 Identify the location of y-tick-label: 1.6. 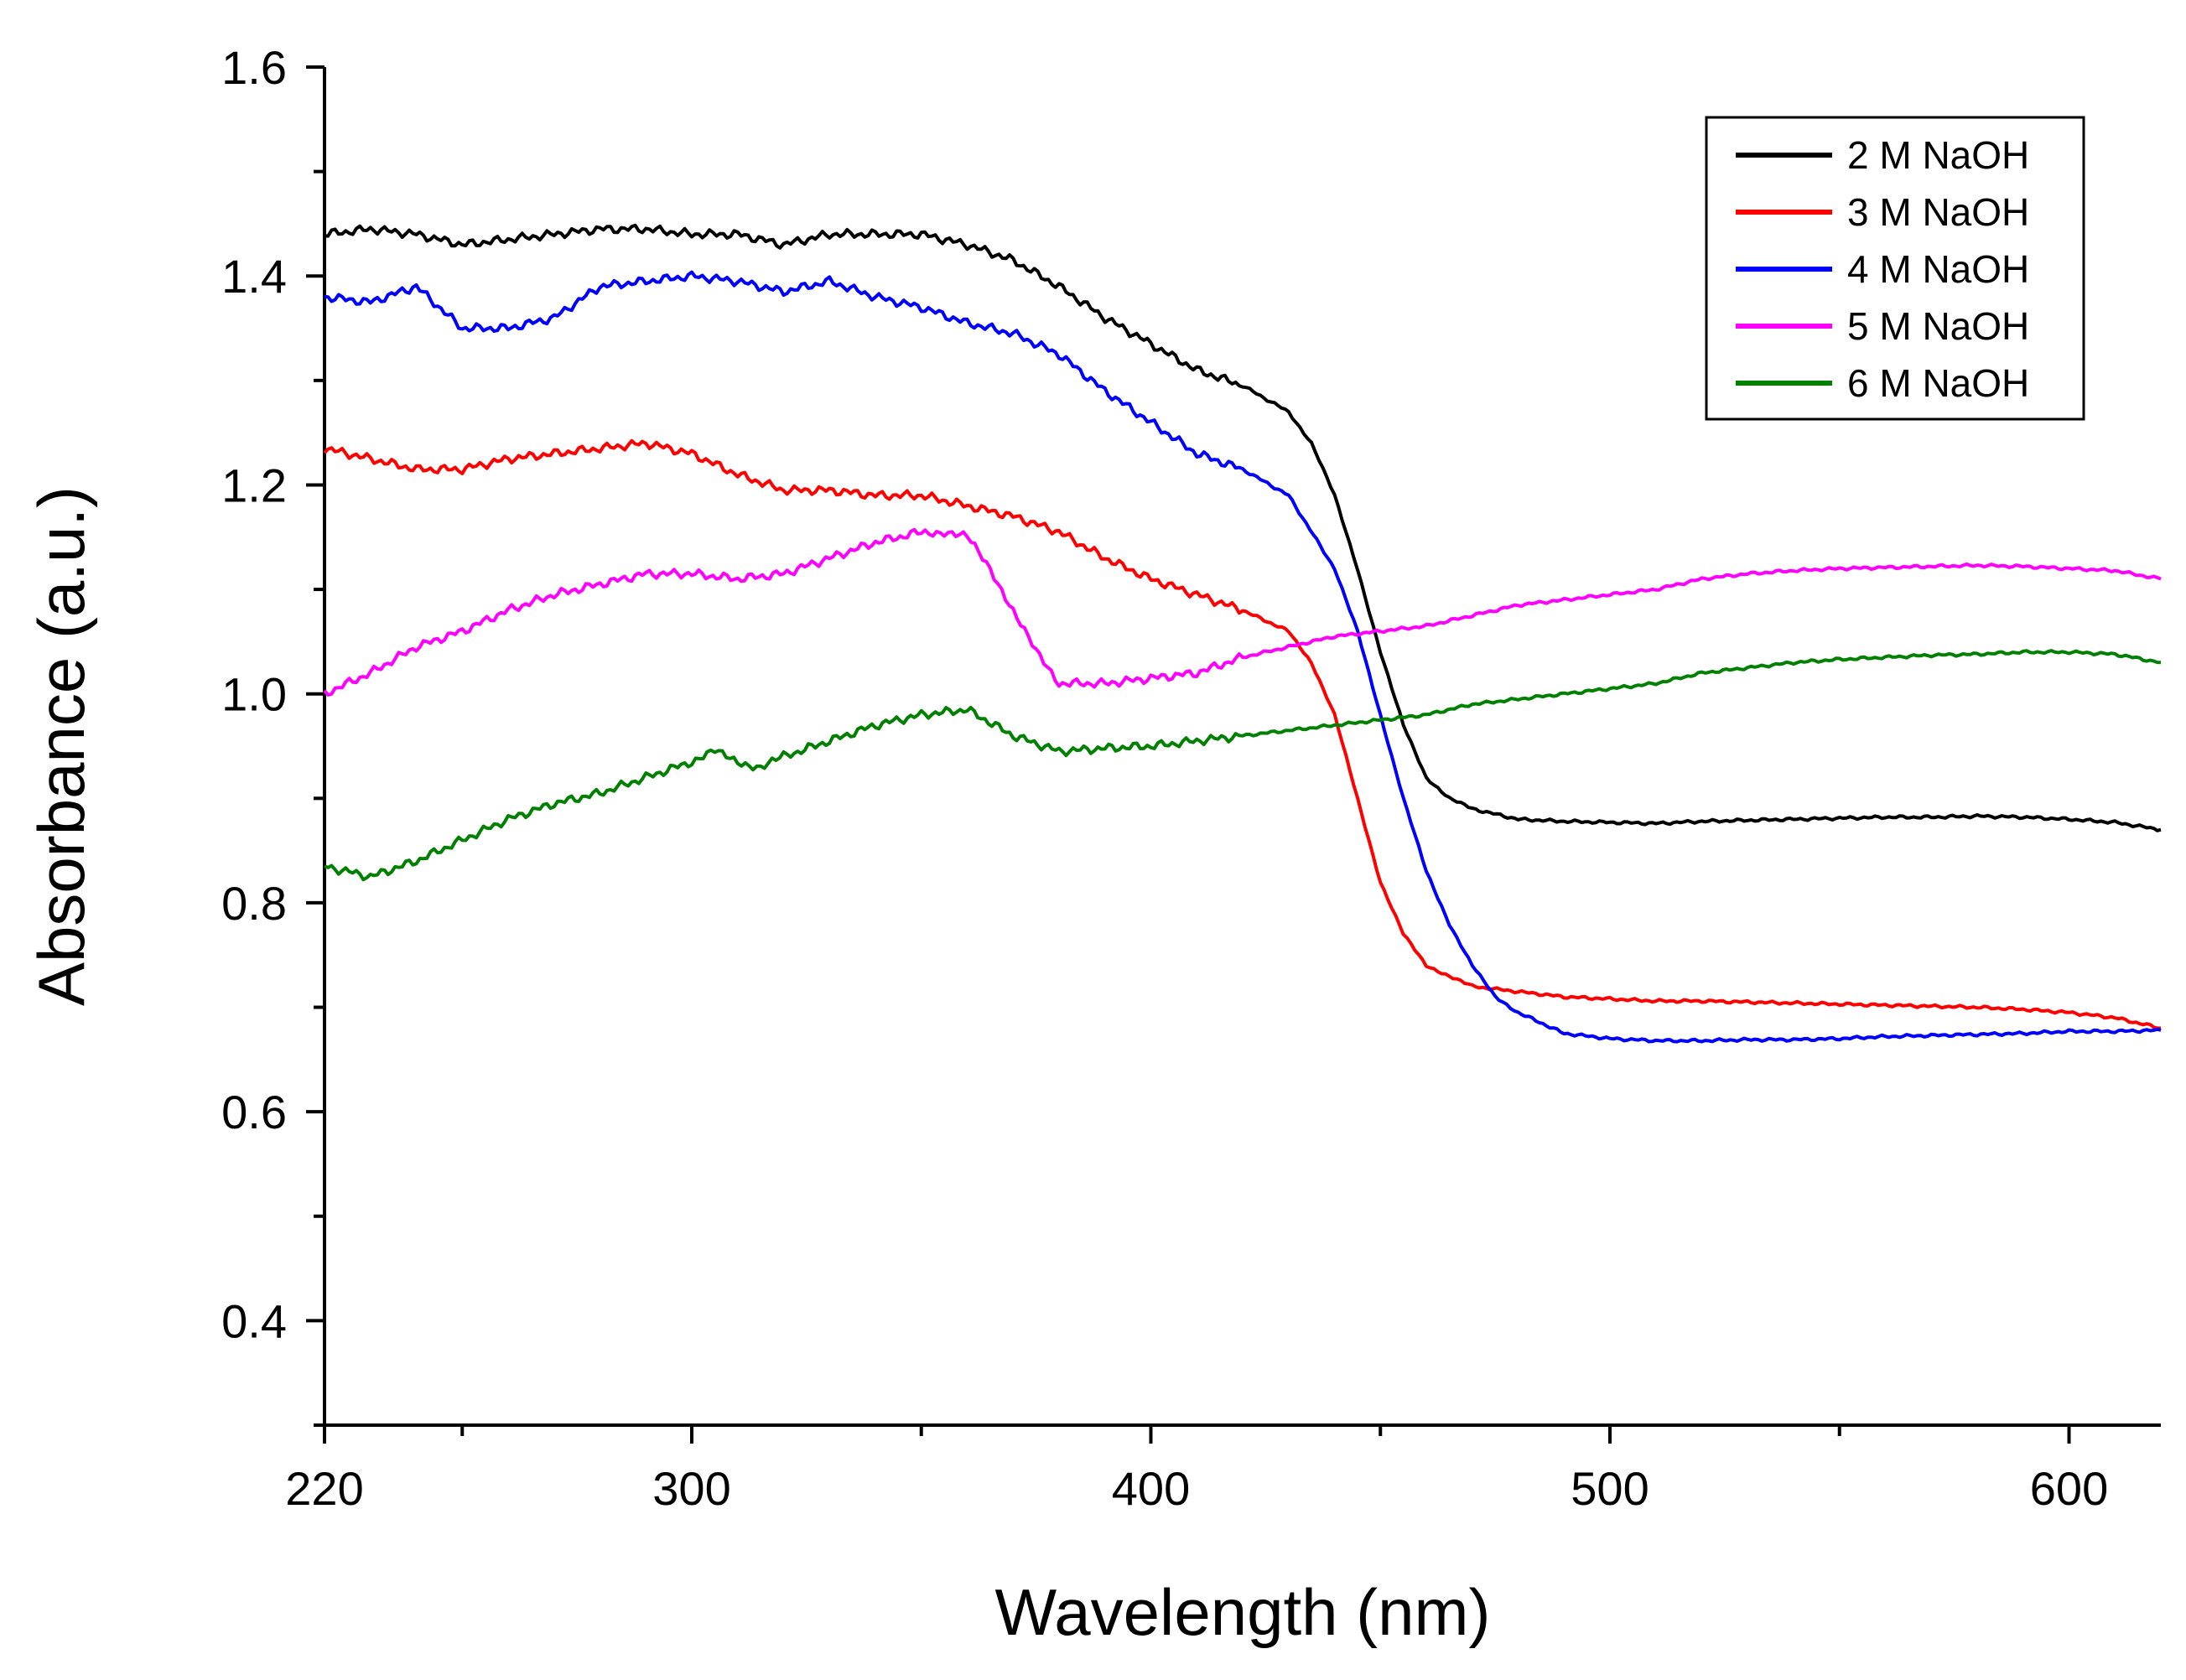
(254, 67).